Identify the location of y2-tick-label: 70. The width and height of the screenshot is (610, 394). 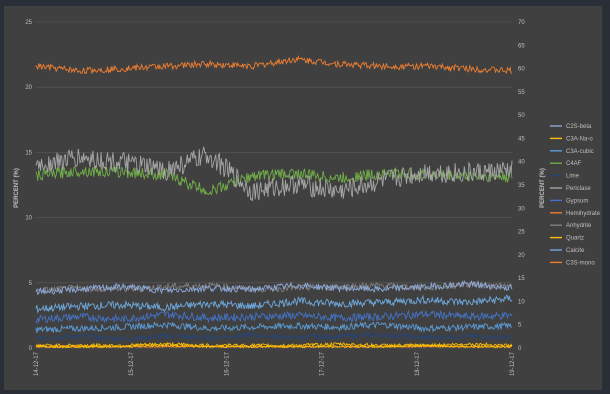
(521, 23).